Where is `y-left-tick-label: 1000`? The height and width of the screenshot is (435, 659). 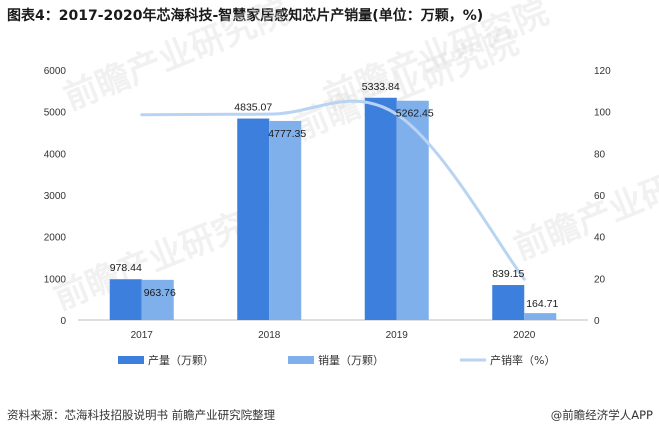
y-left-tick-label: 1000 is located at coordinates (55, 279).